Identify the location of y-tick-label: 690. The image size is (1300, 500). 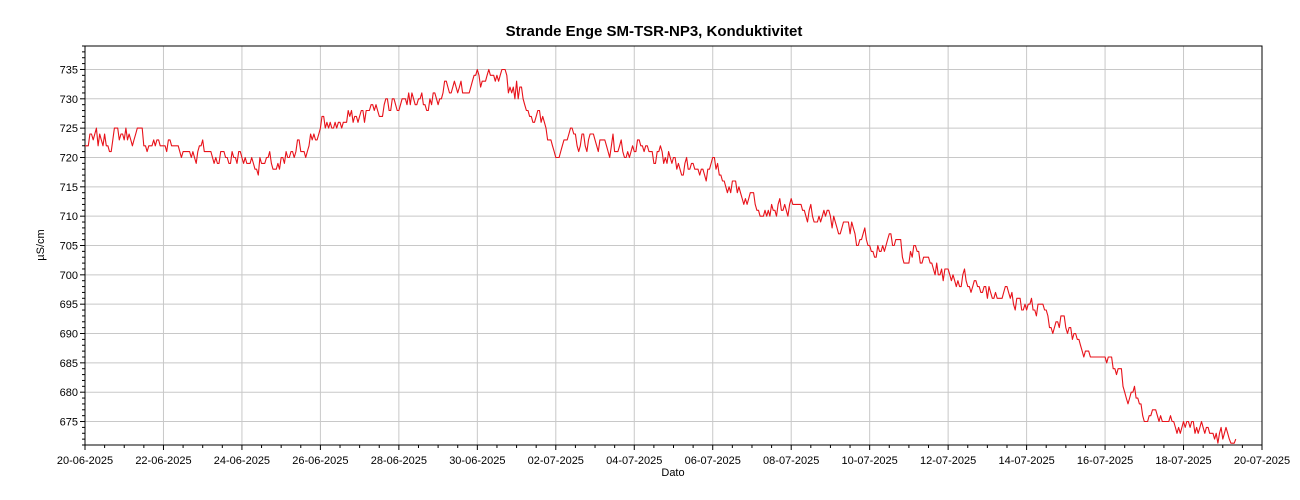
(69, 335).